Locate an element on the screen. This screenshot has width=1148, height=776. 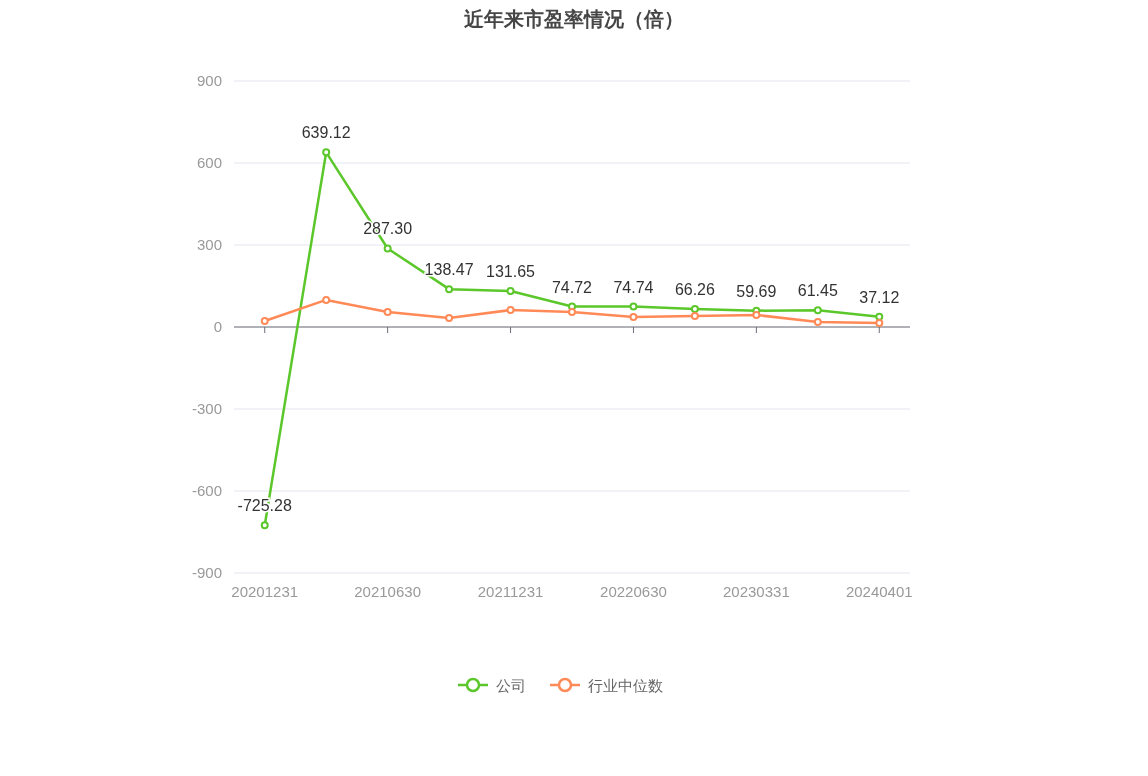
data-label: 131.65 is located at coordinates (511, 272).